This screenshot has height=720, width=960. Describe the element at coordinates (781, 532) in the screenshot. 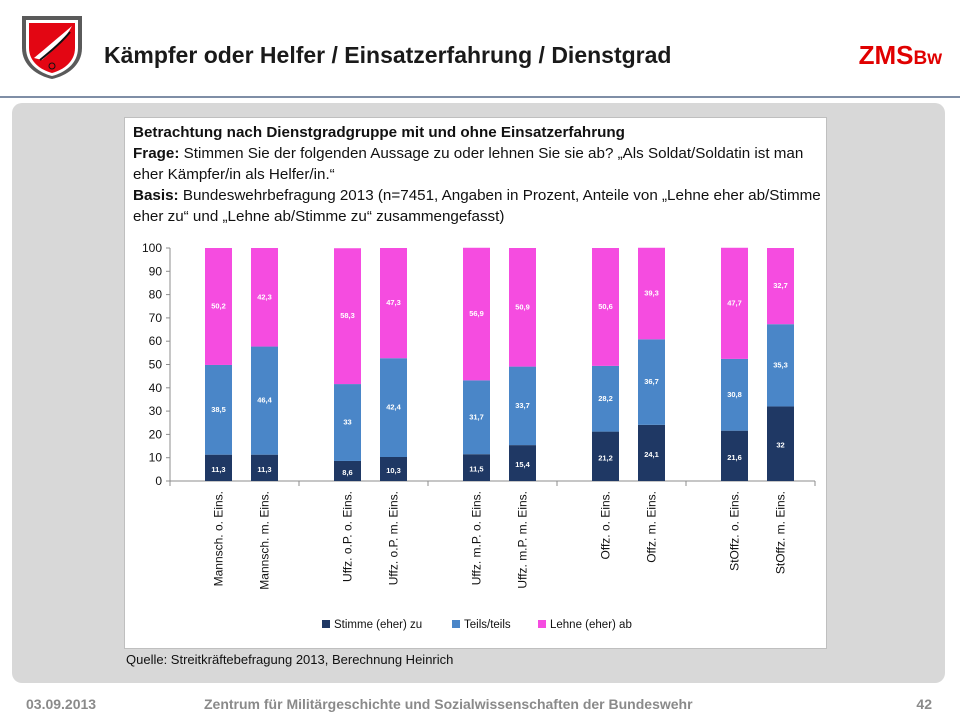

I see `category-label: StOffz. m. Eins.` at that location.